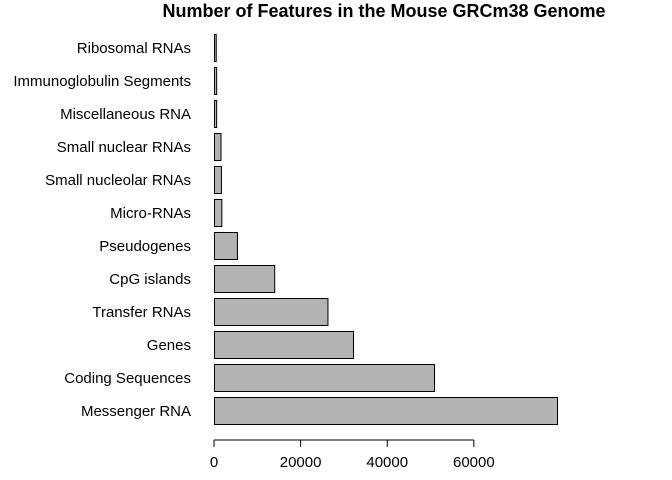  I want to click on category-label: Coding Sequences, so click(127, 378).